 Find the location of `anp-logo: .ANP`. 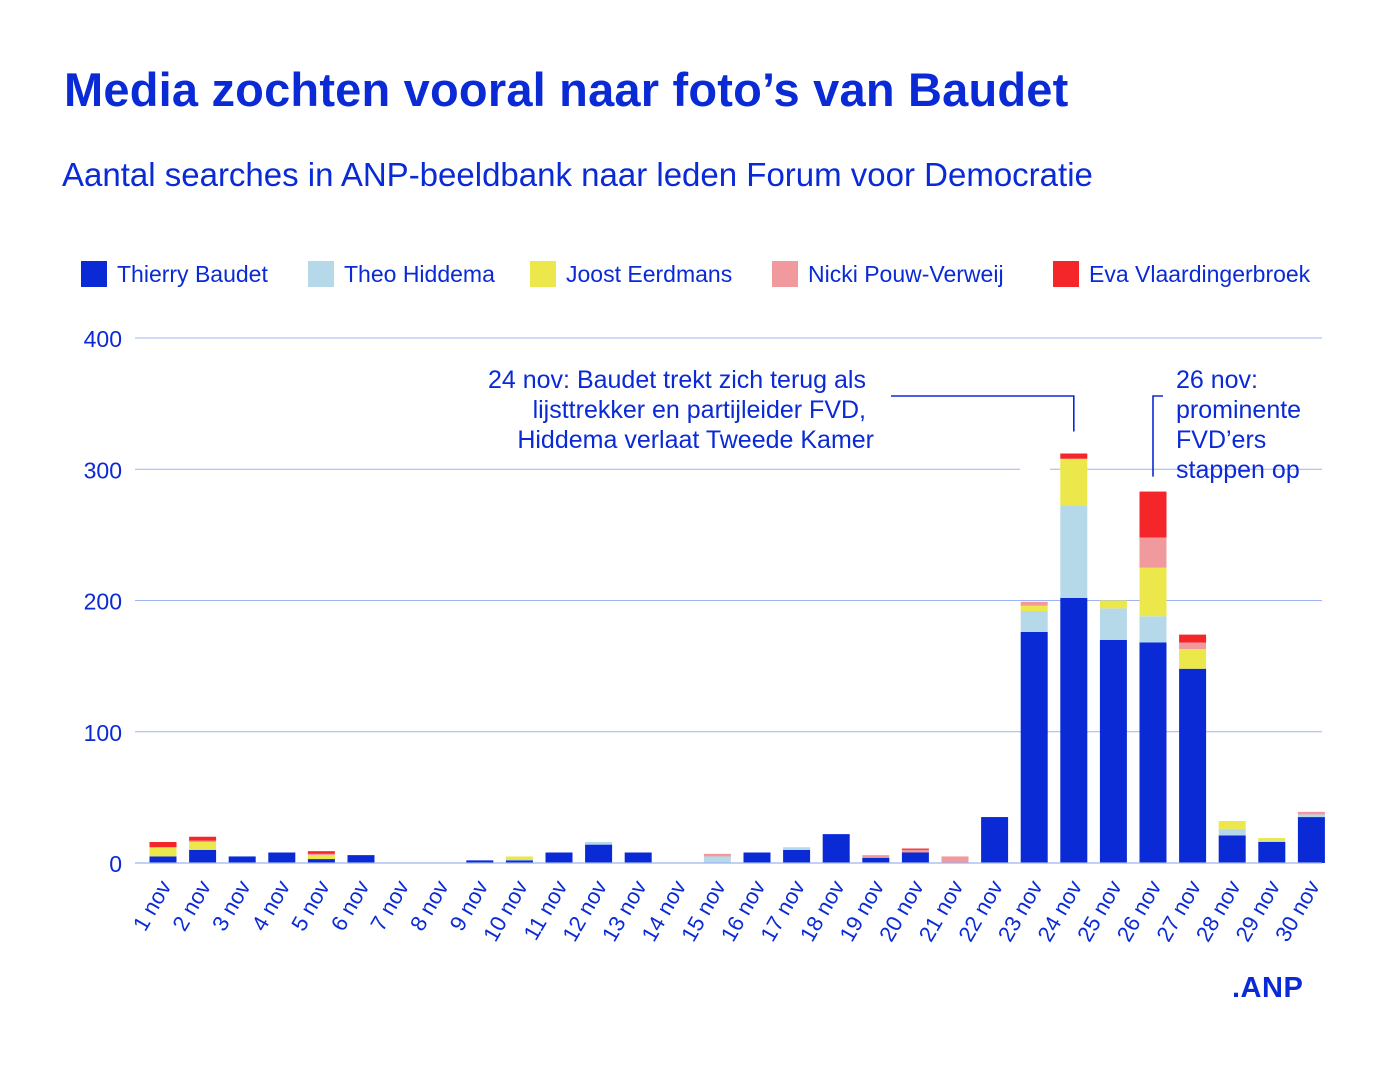

anp-logo: .ANP is located at coordinates (1268, 988).